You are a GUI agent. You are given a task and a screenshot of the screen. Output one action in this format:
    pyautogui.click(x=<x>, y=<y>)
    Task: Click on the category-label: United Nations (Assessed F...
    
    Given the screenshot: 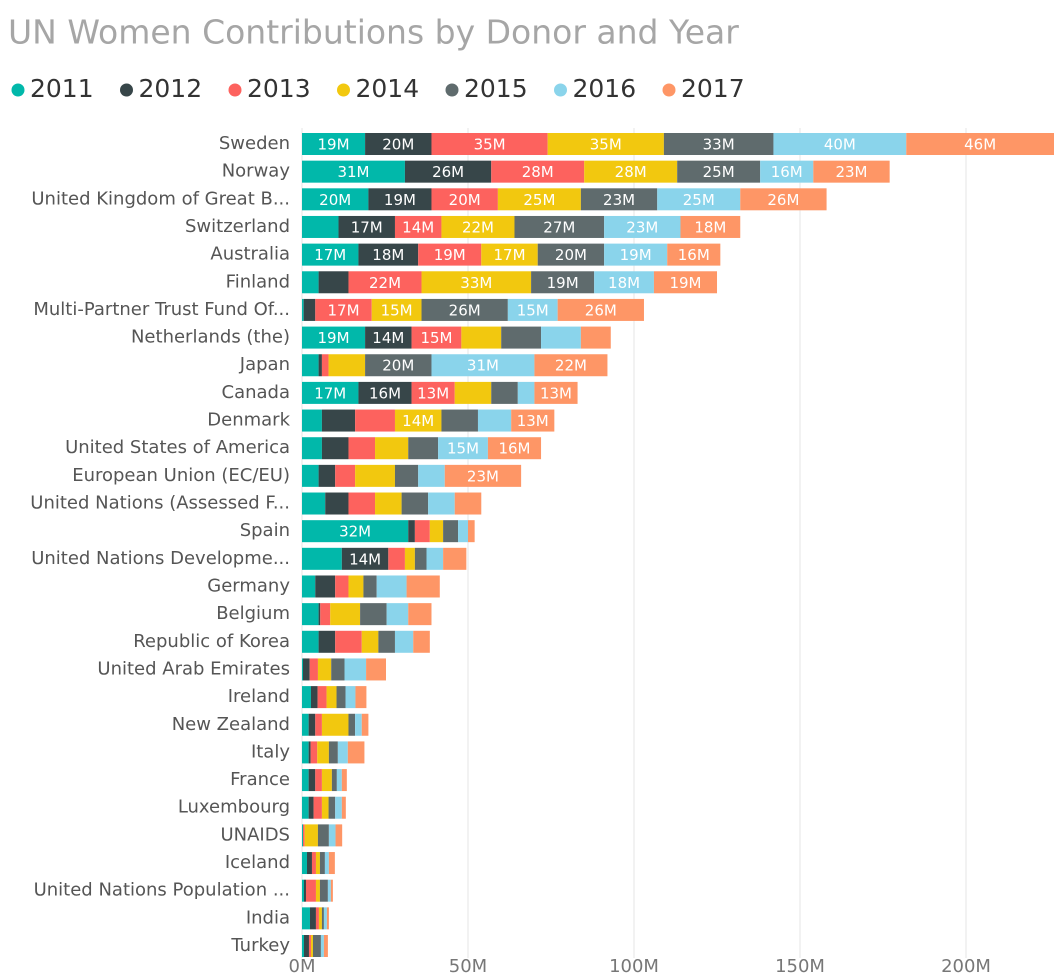 What is the action you would take?
    pyautogui.click(x=160, y=503)
    